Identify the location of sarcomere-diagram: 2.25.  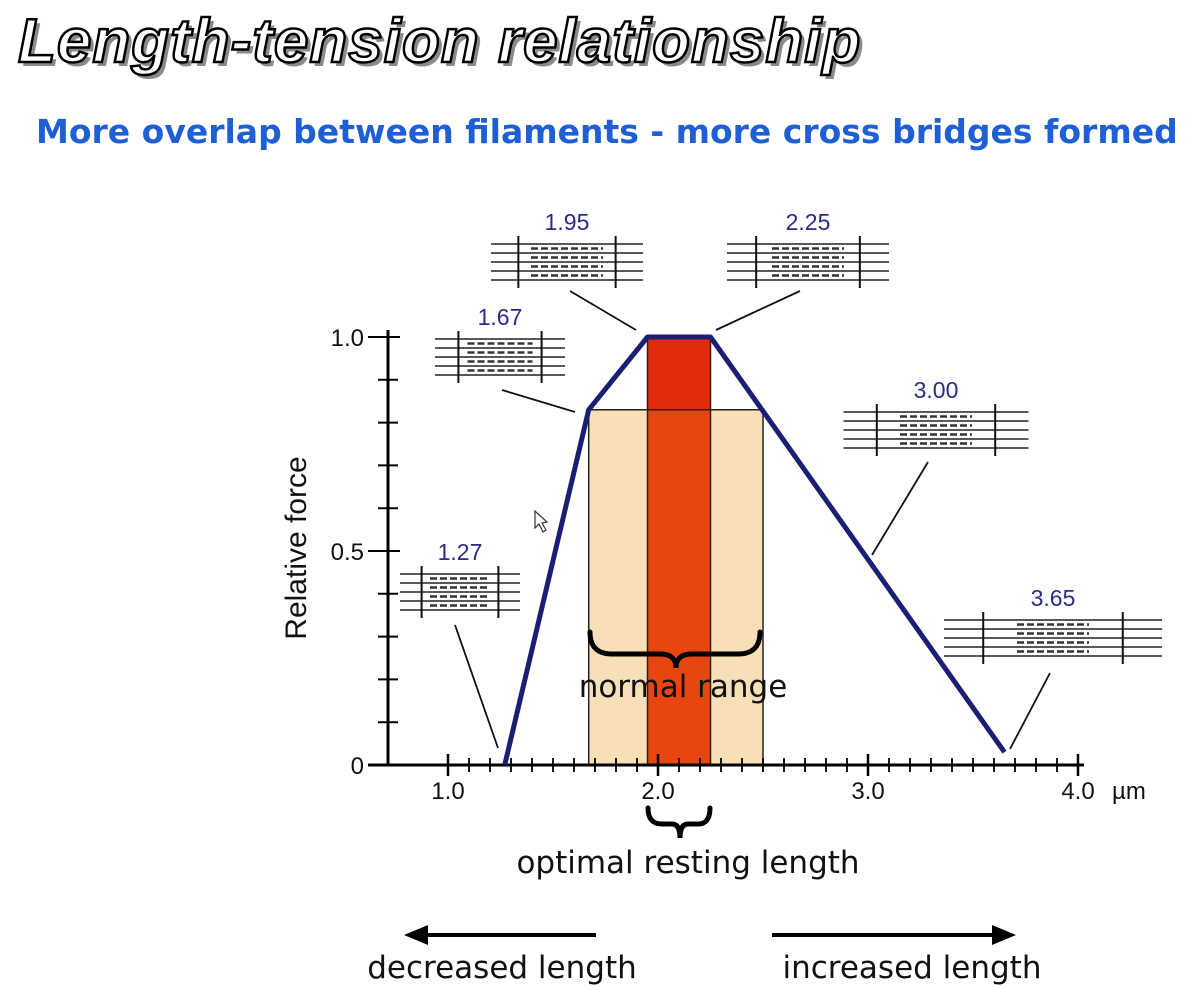
(802, 270).